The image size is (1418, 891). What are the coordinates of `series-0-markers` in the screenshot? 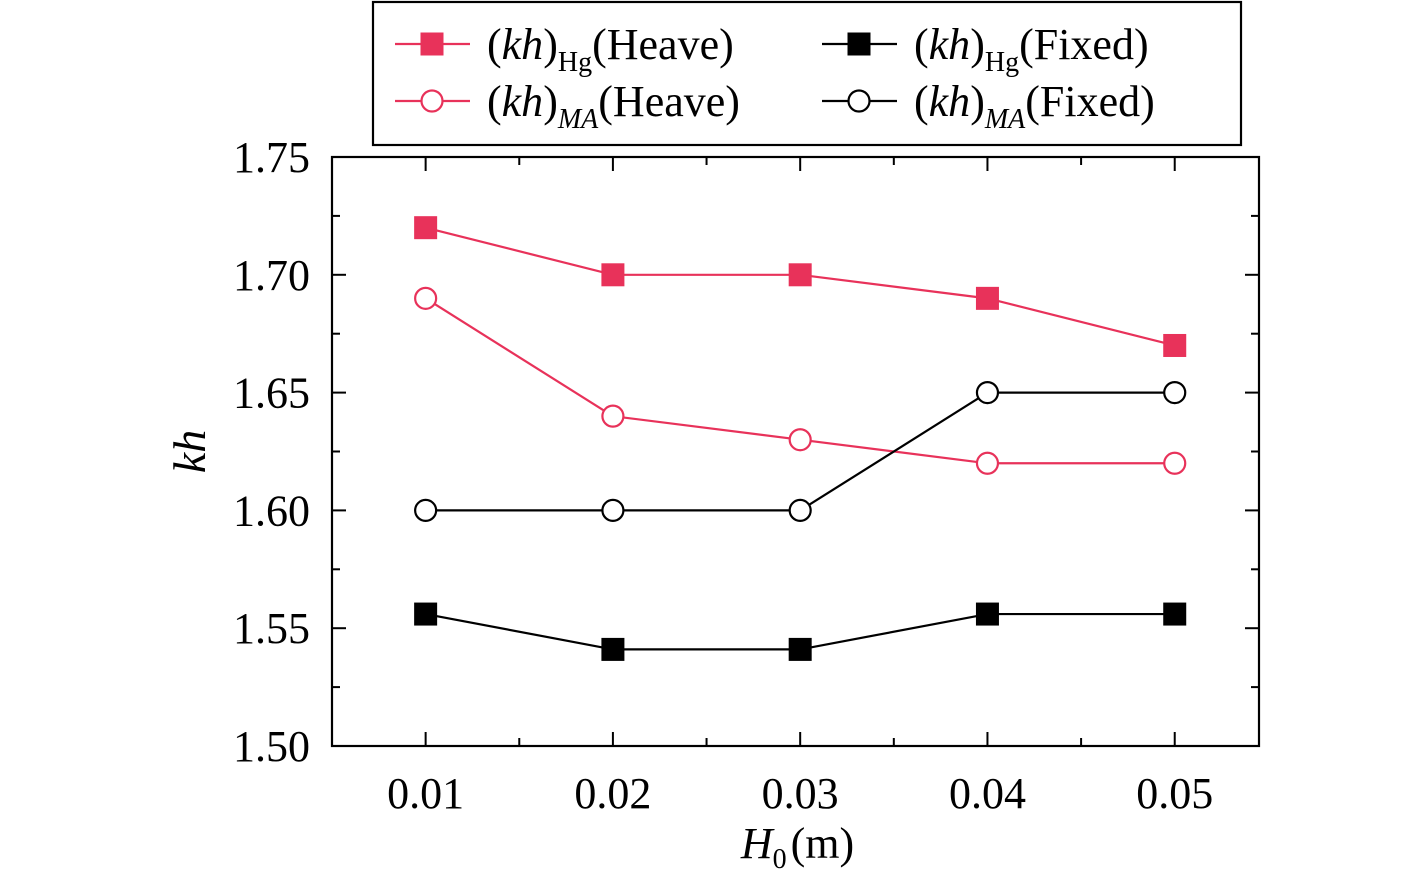 It's located at (800, 286).